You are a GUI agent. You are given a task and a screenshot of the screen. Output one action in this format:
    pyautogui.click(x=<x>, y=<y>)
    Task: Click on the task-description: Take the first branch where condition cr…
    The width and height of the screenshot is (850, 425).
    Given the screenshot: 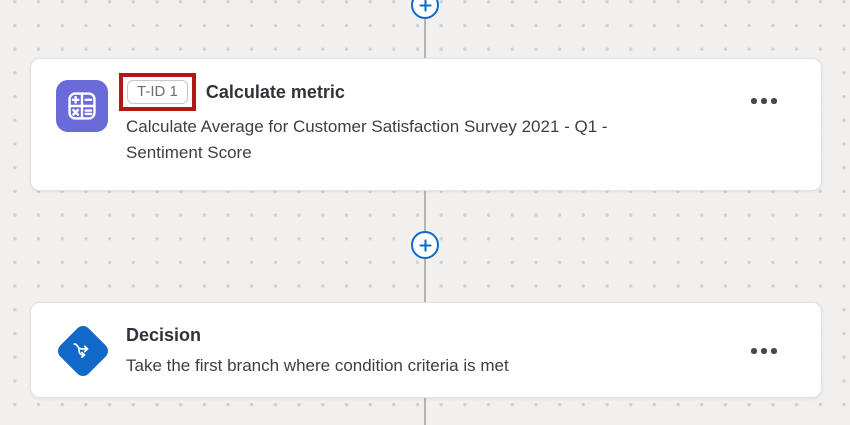 What is the action you would take?
    pyautogui.click(x=317, y=365)
    